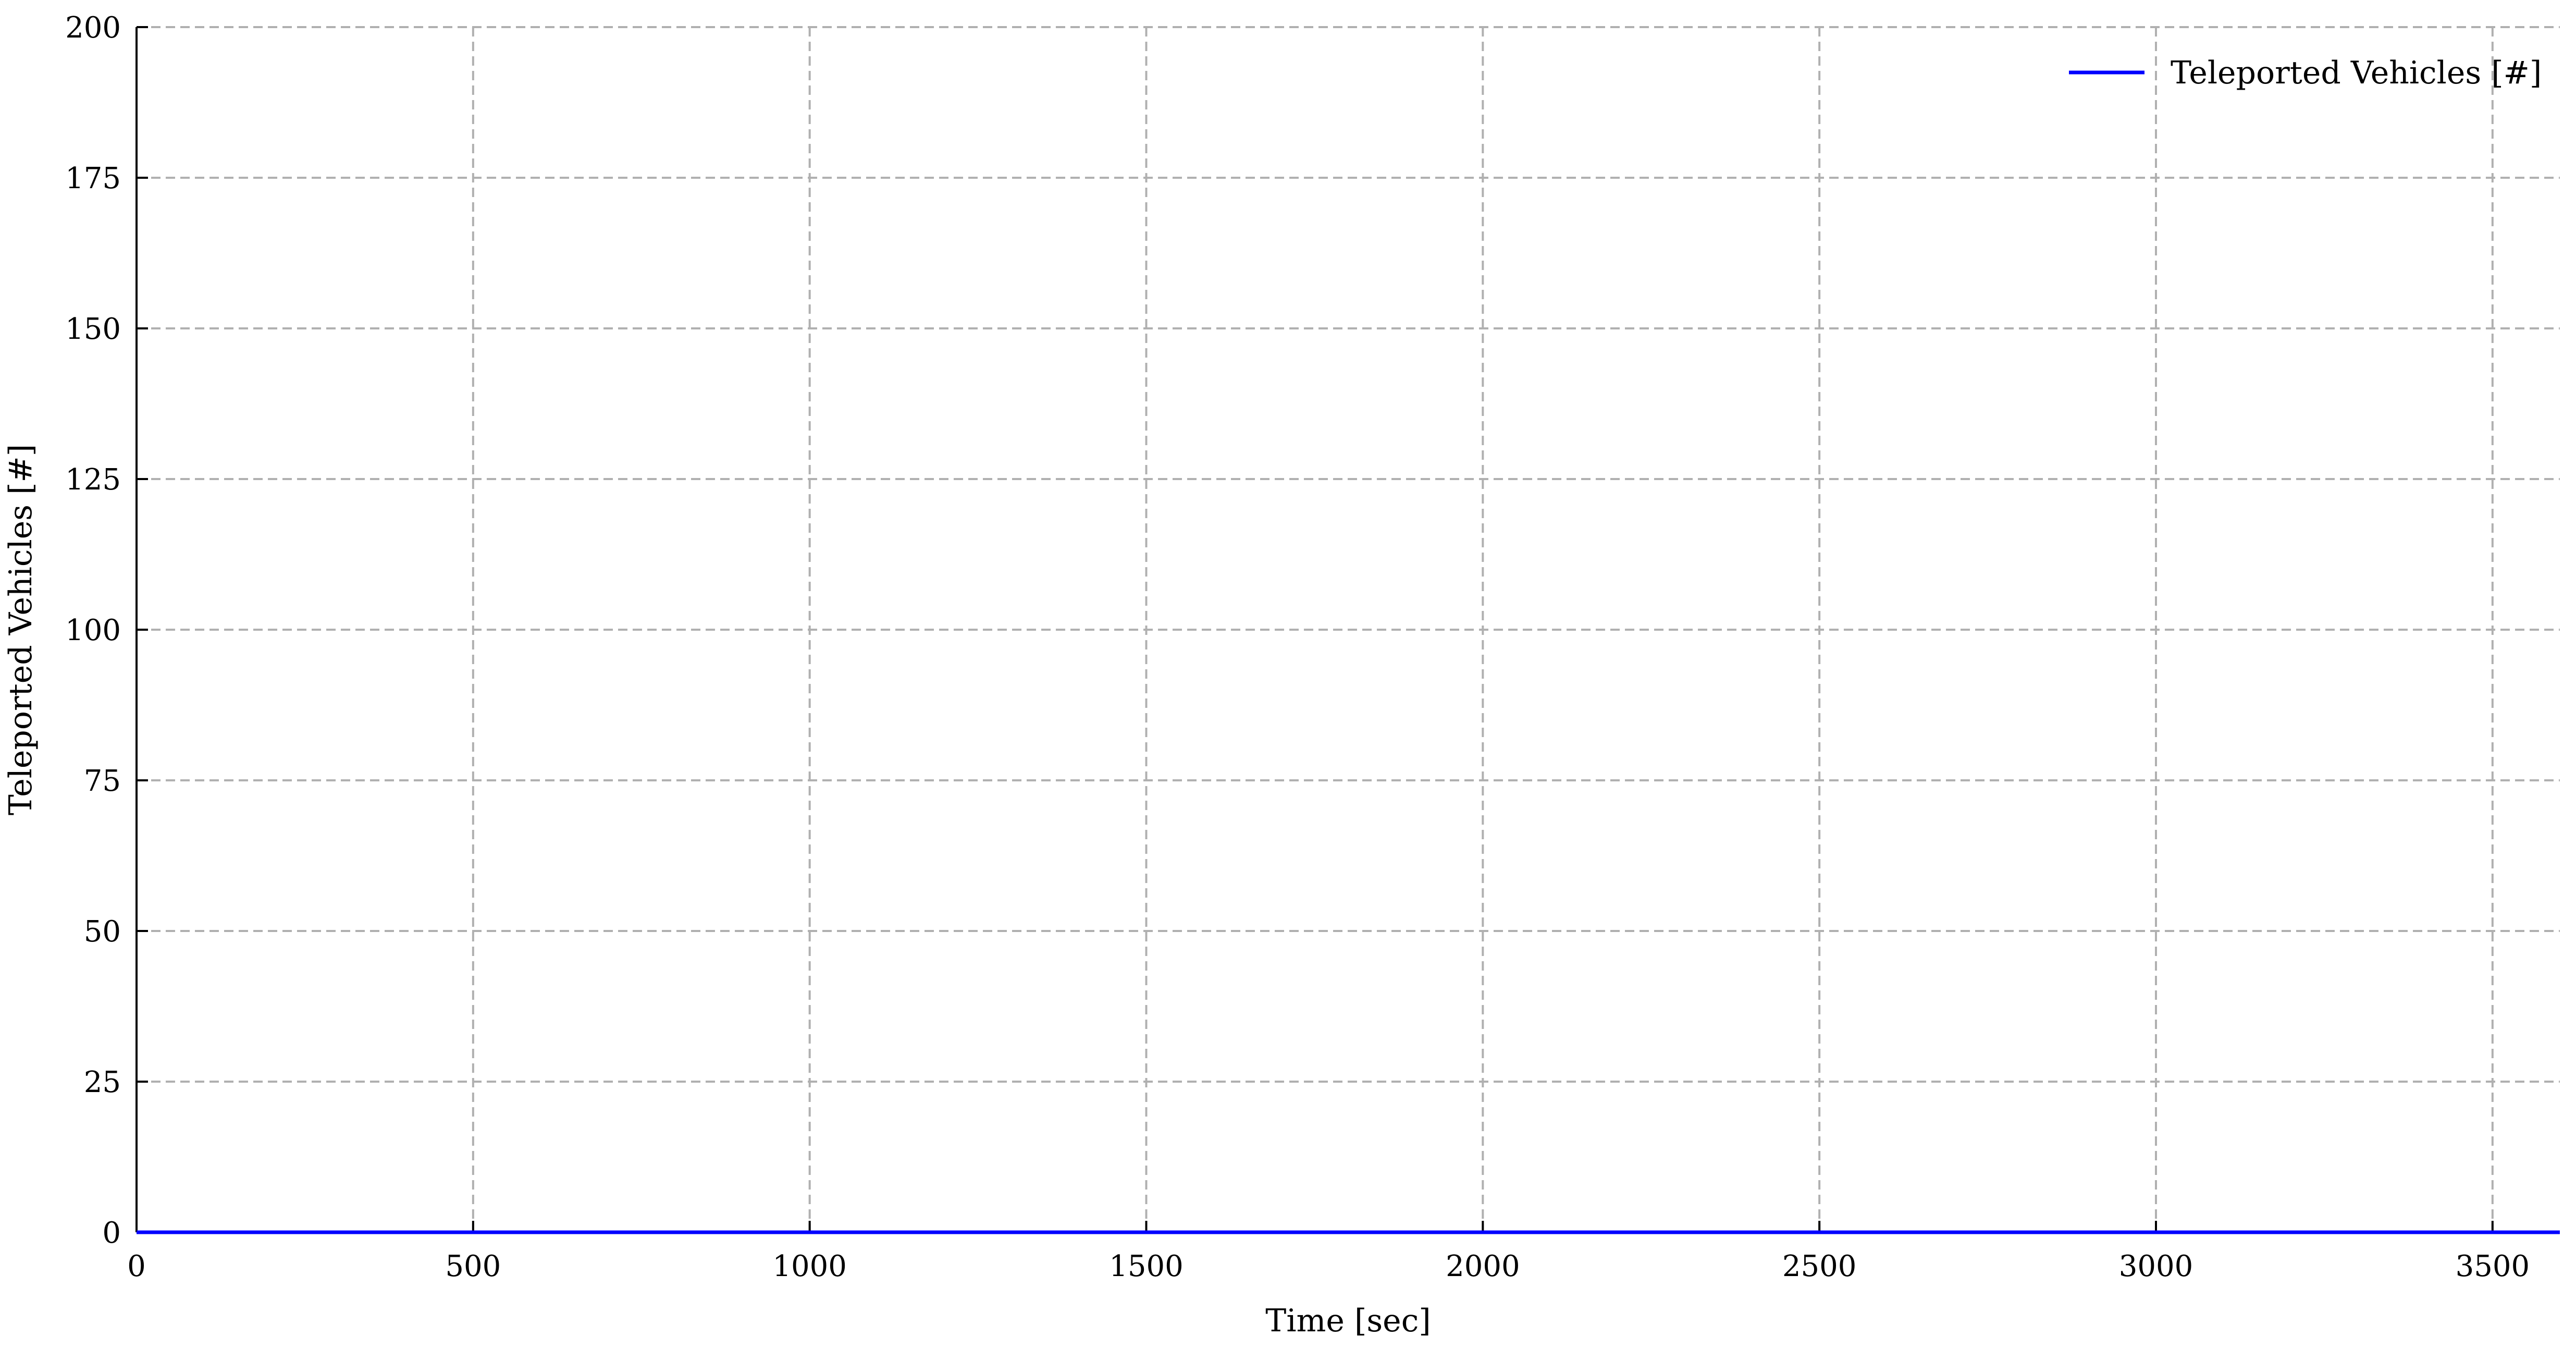  Describe the element at coordinates (136, 1266) in the screenshot. I see `x-tick-label-0: 0` at that location.